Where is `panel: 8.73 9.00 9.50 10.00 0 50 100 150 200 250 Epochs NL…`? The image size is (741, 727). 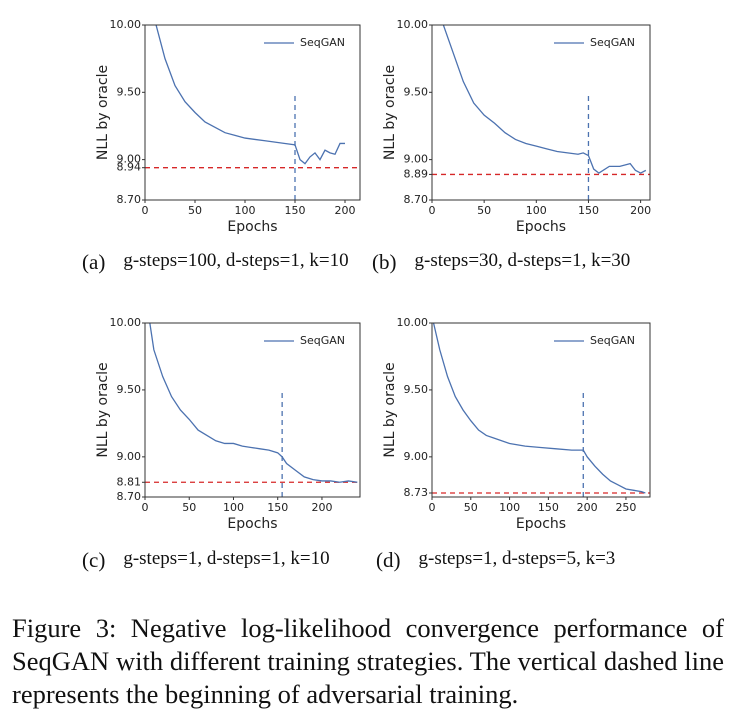 panel: 8.73 9.00 9.50 10.00 0 50 100 150 200 250 Epochs NL… is located at coordinates (516, 424).